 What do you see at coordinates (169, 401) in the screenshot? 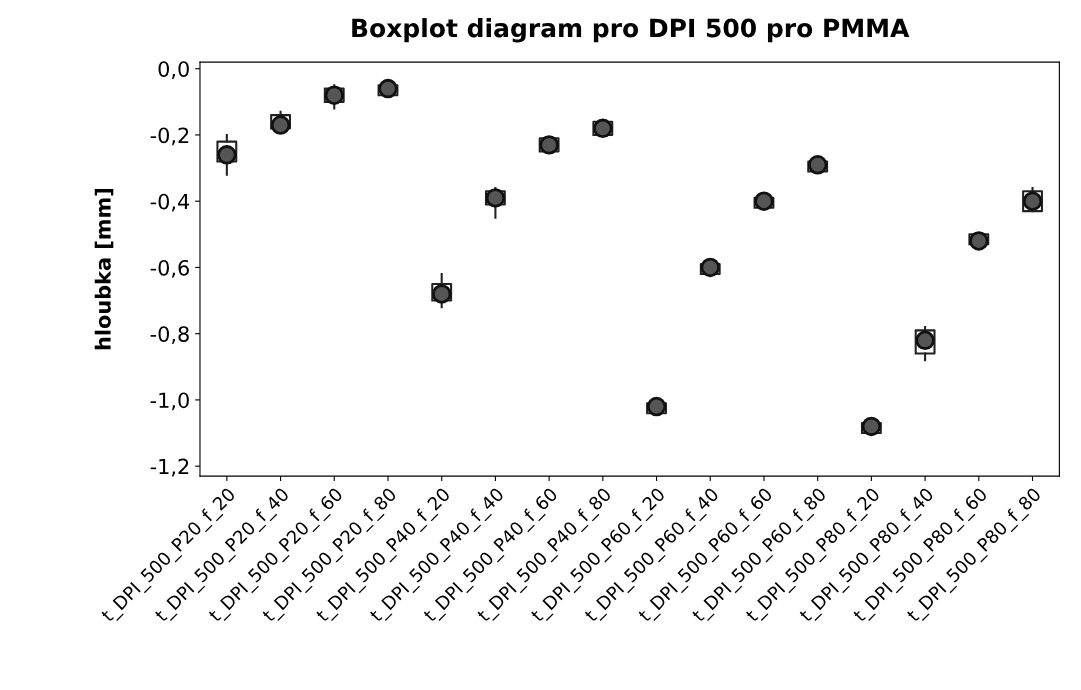
I see `y-tick-label: -1,0` at bounding box center [169, 401].